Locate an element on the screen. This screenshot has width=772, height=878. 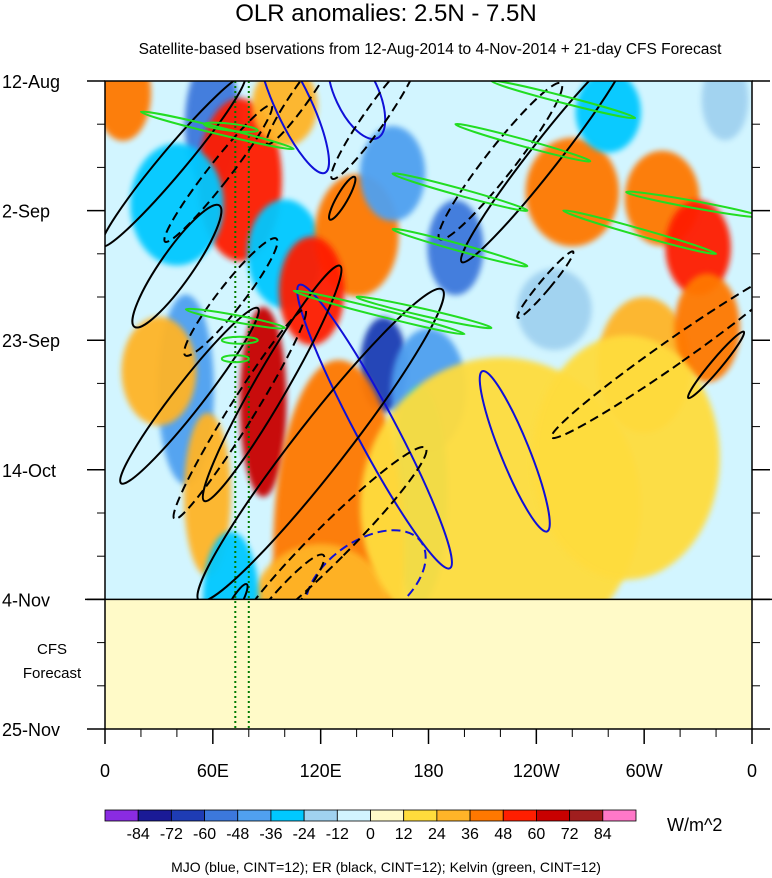
forecast-region is located at coordinates (428, 664).